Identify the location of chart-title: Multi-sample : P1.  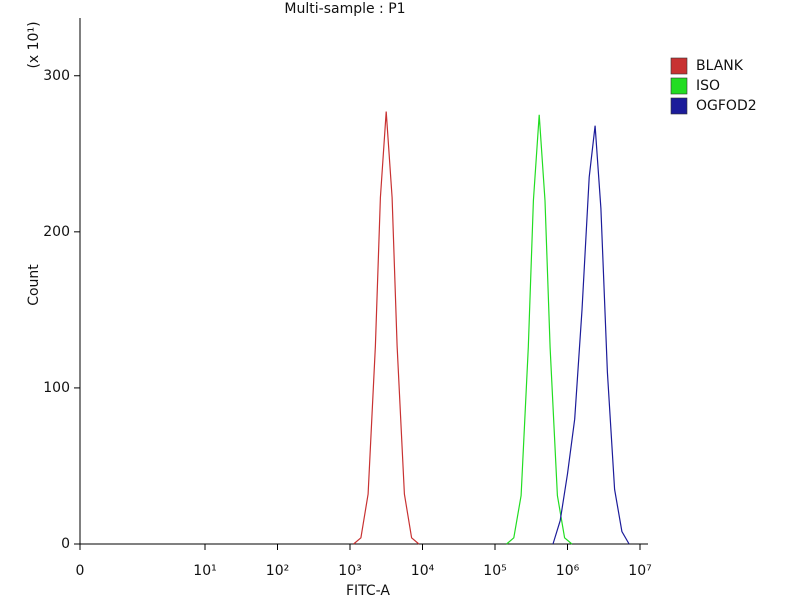
(344, 9).